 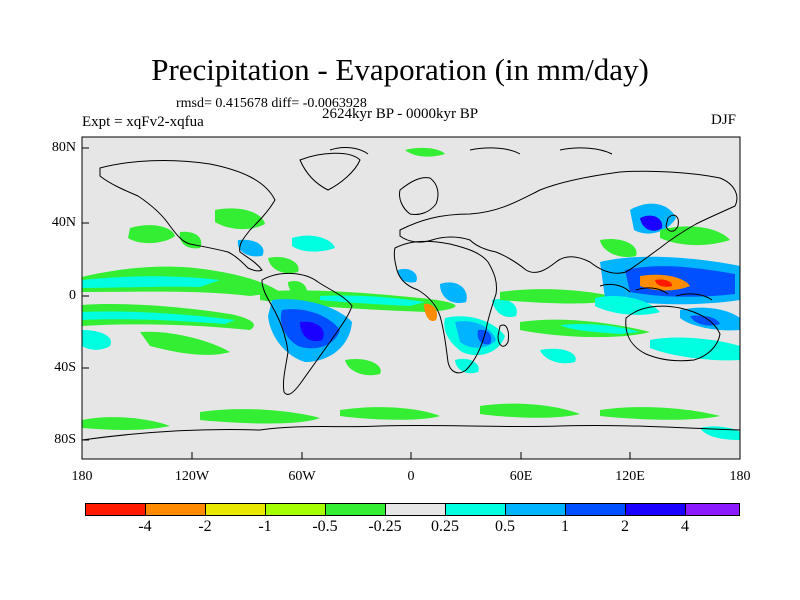 I want to click on coastline-madagascar, so click(x=503, y=335).